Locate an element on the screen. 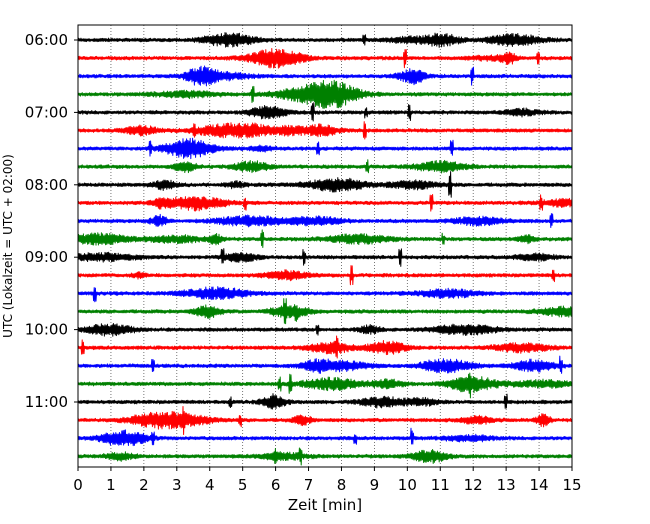 The width and height of the screenshot is (650, 524). y-tick-label-09:00: 09:00 is located at coordinates (46, 257).